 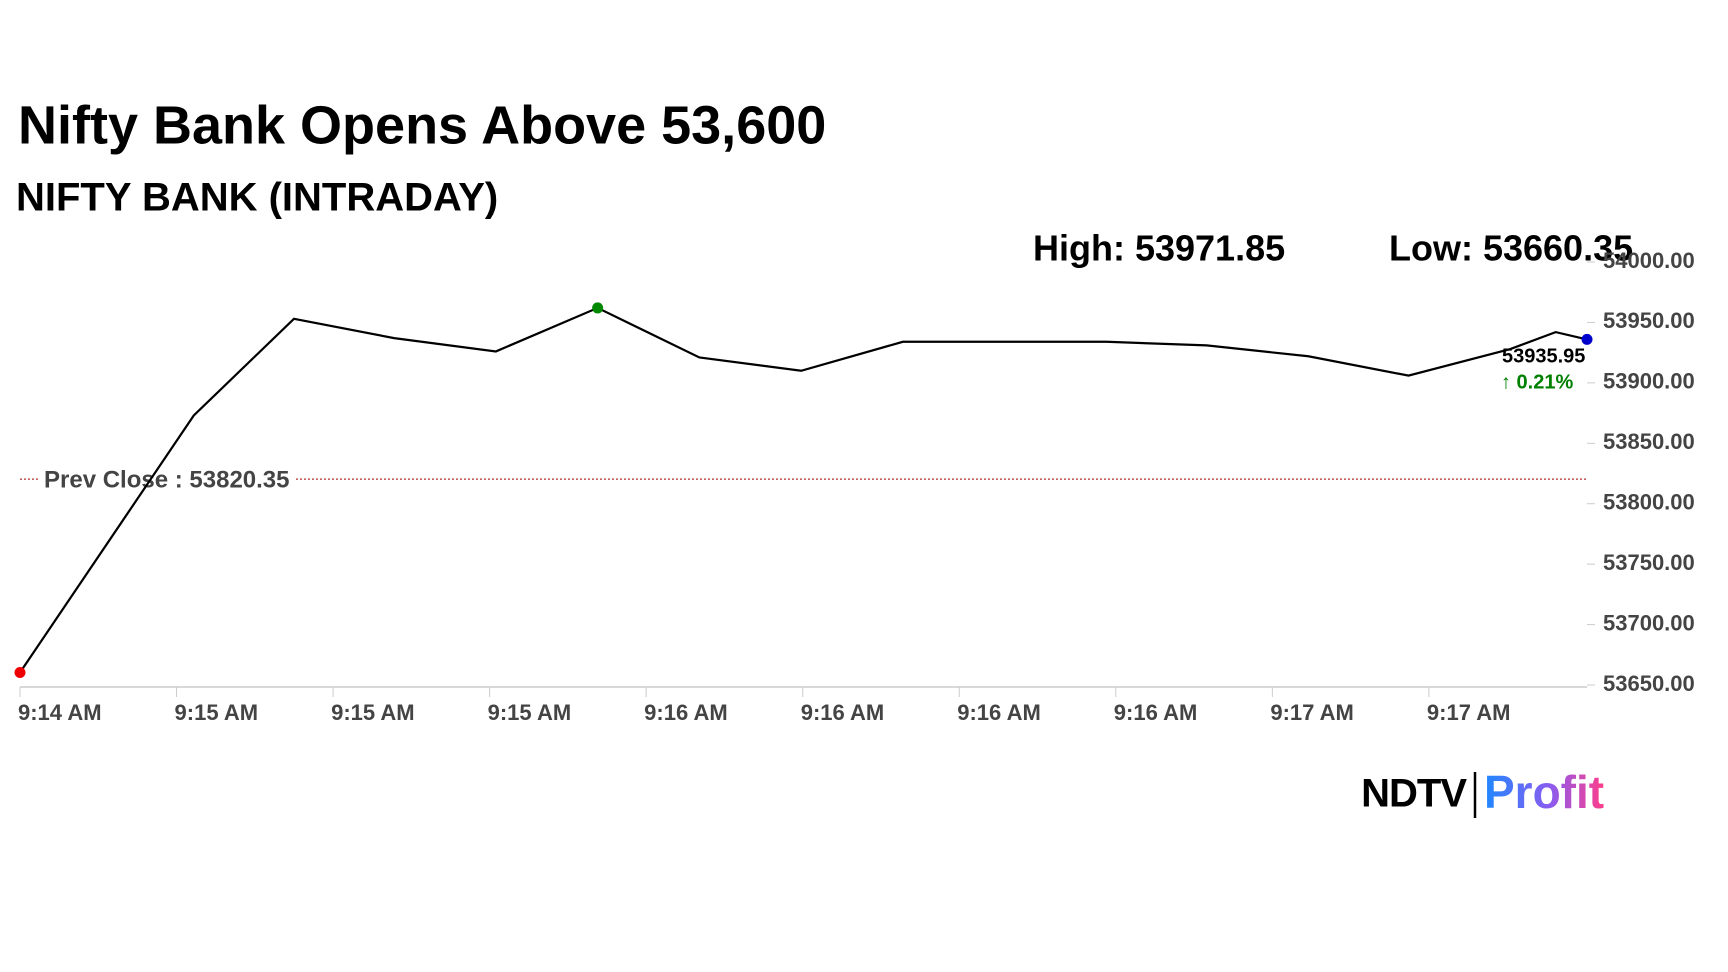 I want to click on y-tick-label: 53650.00, so click(x=1649, y=683).